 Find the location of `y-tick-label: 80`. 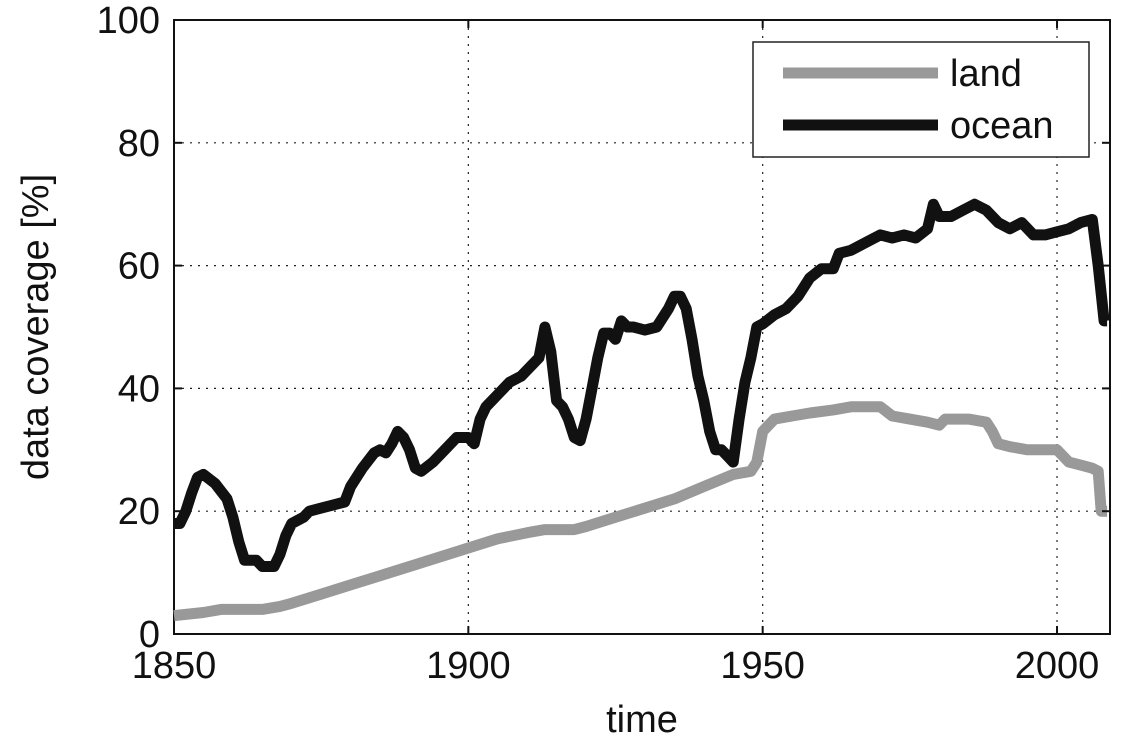

y-tick-label: 80 is located at coordinates (139, 144).